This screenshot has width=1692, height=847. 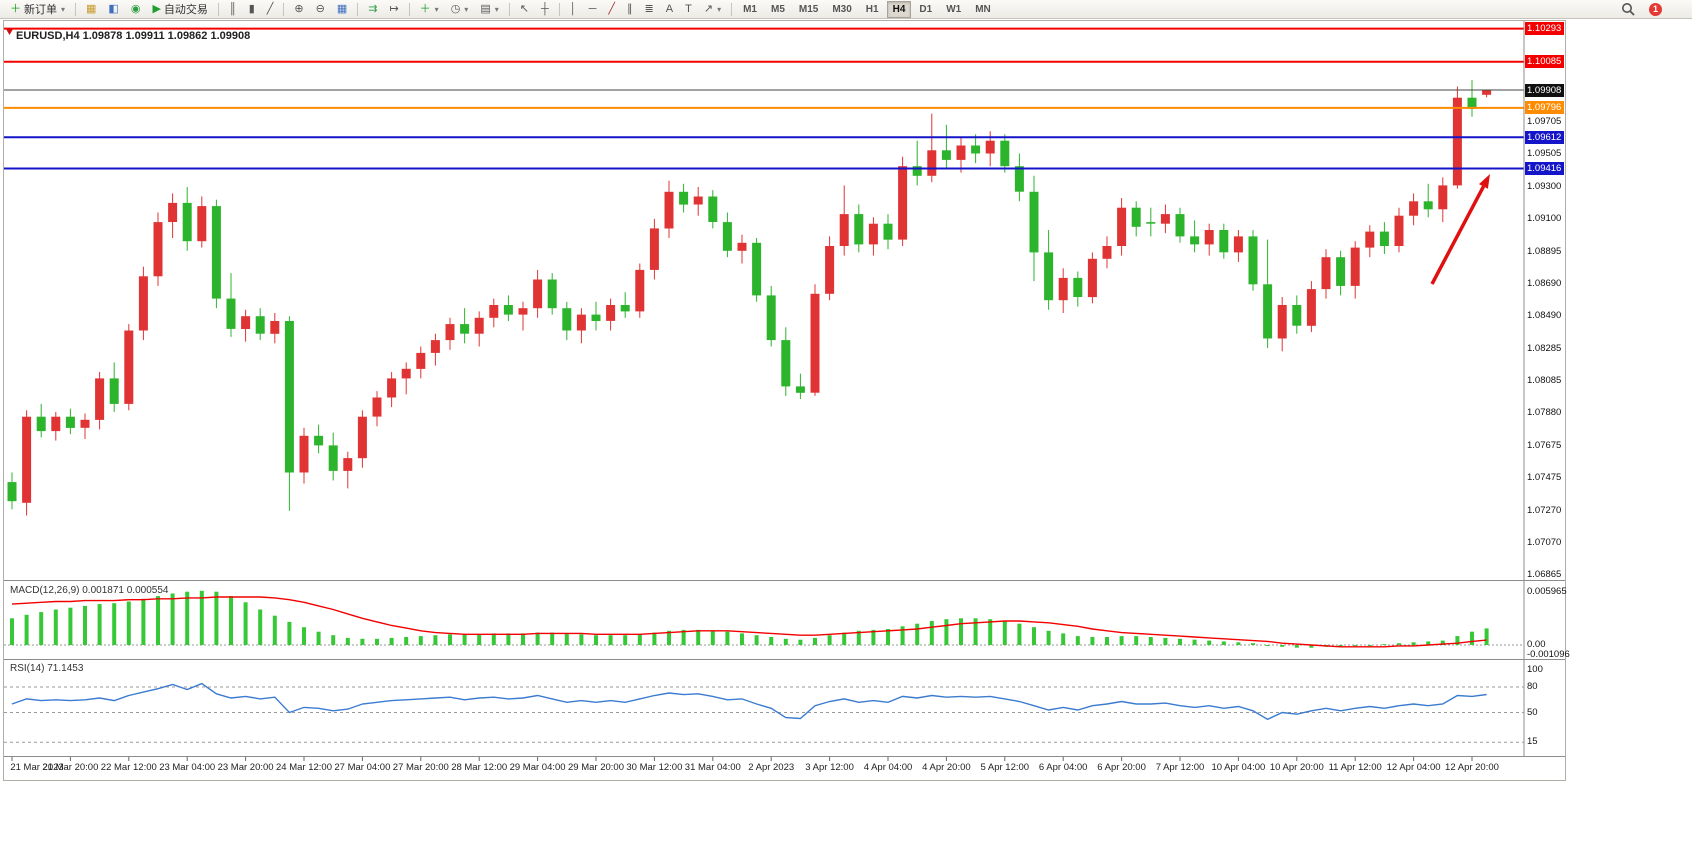 I want to click on timeframe-h4-button: H4, so click(x=899, y=9).